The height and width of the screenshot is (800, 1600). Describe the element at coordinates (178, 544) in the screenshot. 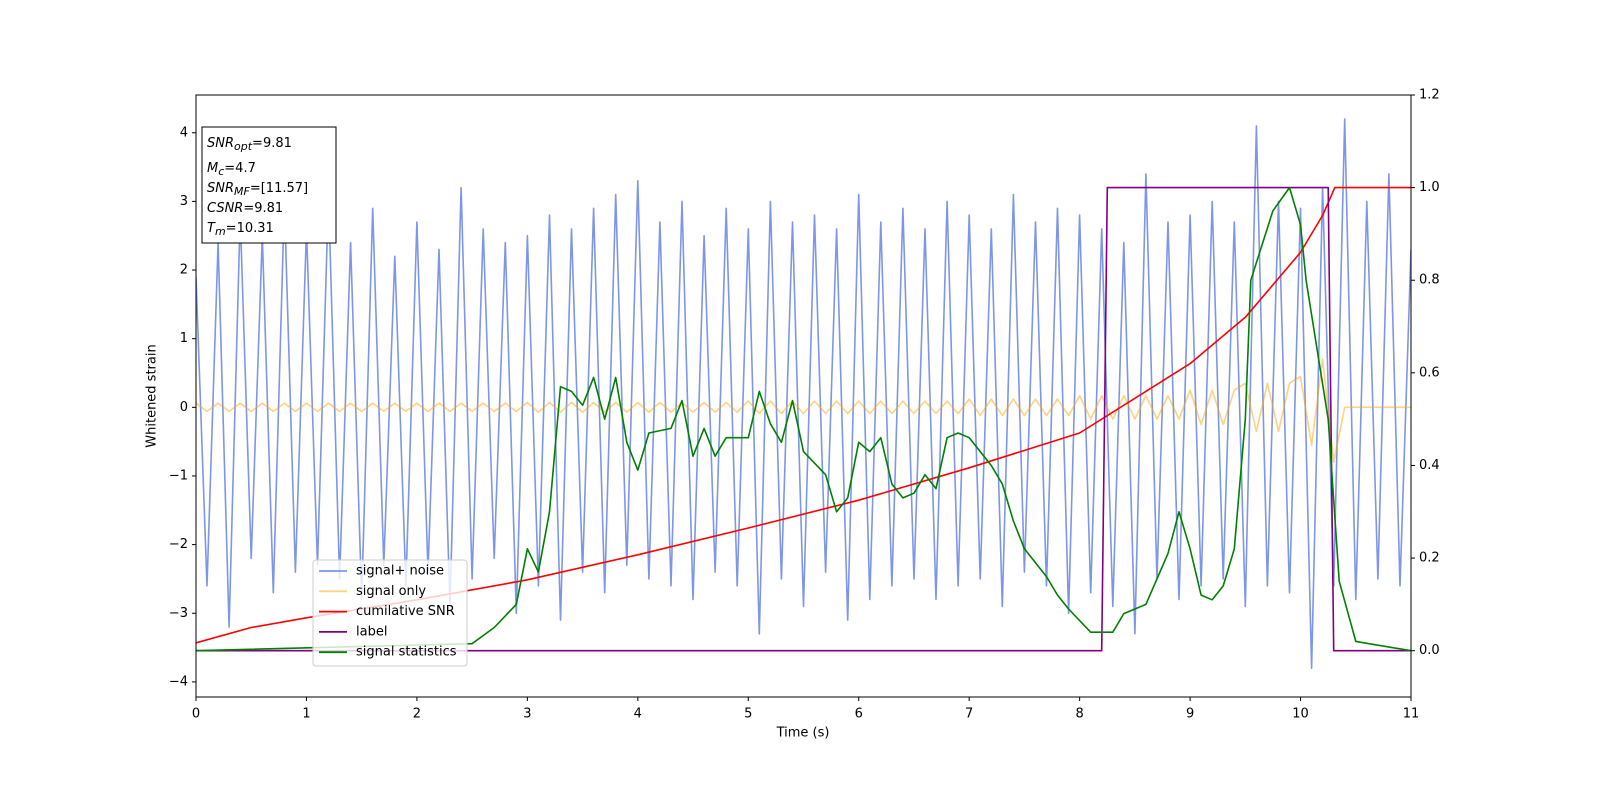

I see `y-tick-label: −2` at that location.